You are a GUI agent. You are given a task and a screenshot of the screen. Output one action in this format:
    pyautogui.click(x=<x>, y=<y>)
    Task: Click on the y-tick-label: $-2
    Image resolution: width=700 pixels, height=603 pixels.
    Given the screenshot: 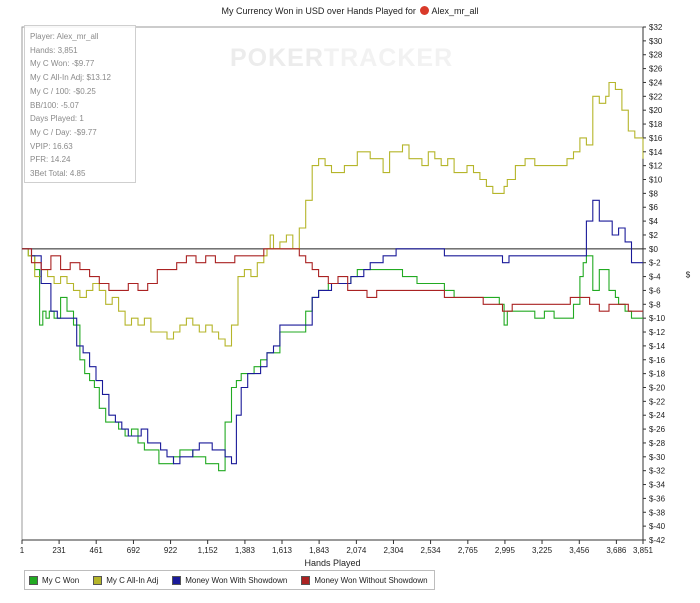 What is the action you would take?
    pyautogui.click(x=655, y=263)
    